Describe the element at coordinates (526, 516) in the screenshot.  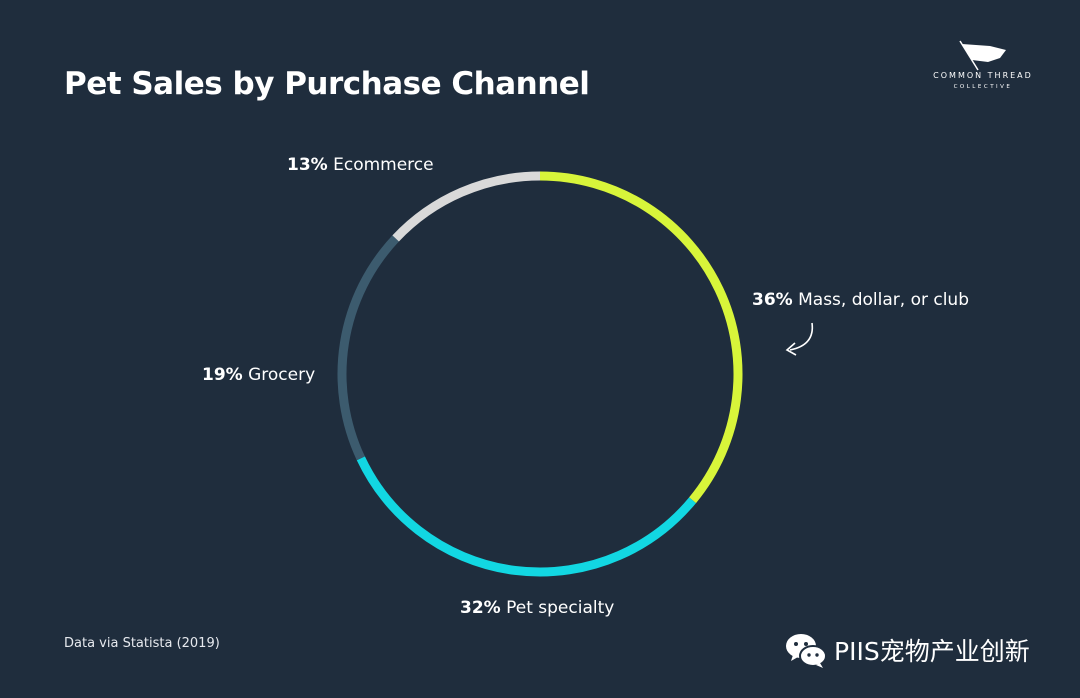
I see `donut-slice-pet-specialty` at that location.